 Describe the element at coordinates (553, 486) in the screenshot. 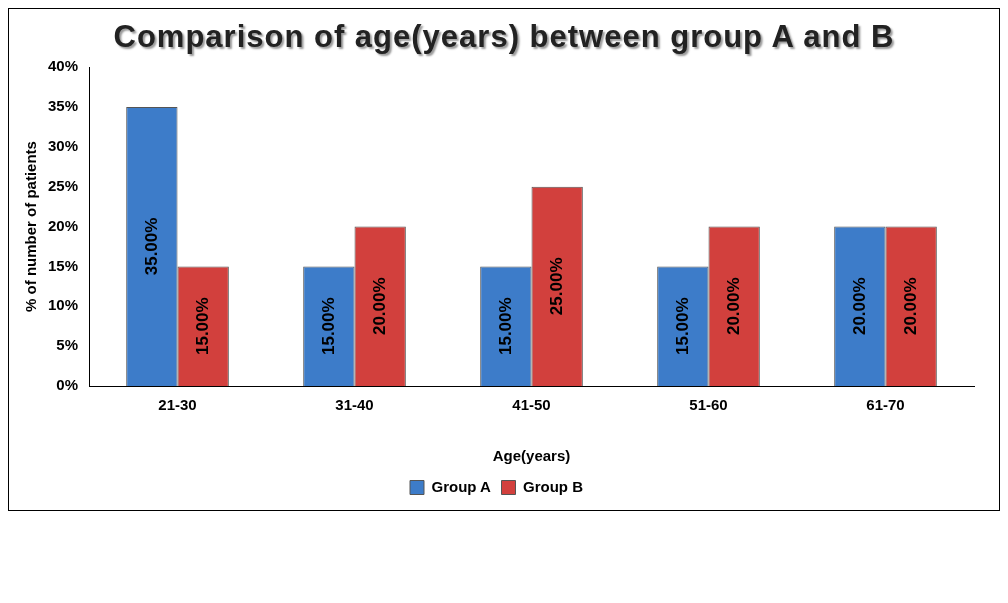

I see `legend-label: Group B` at that location.